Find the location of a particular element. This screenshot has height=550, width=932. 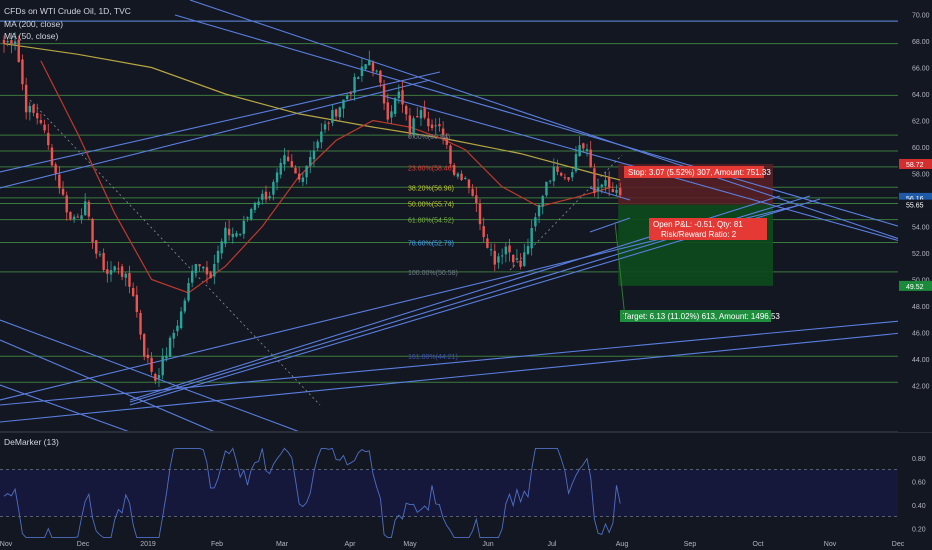

osc-tick-label: 0.20 is located at coordinates (919, 529).